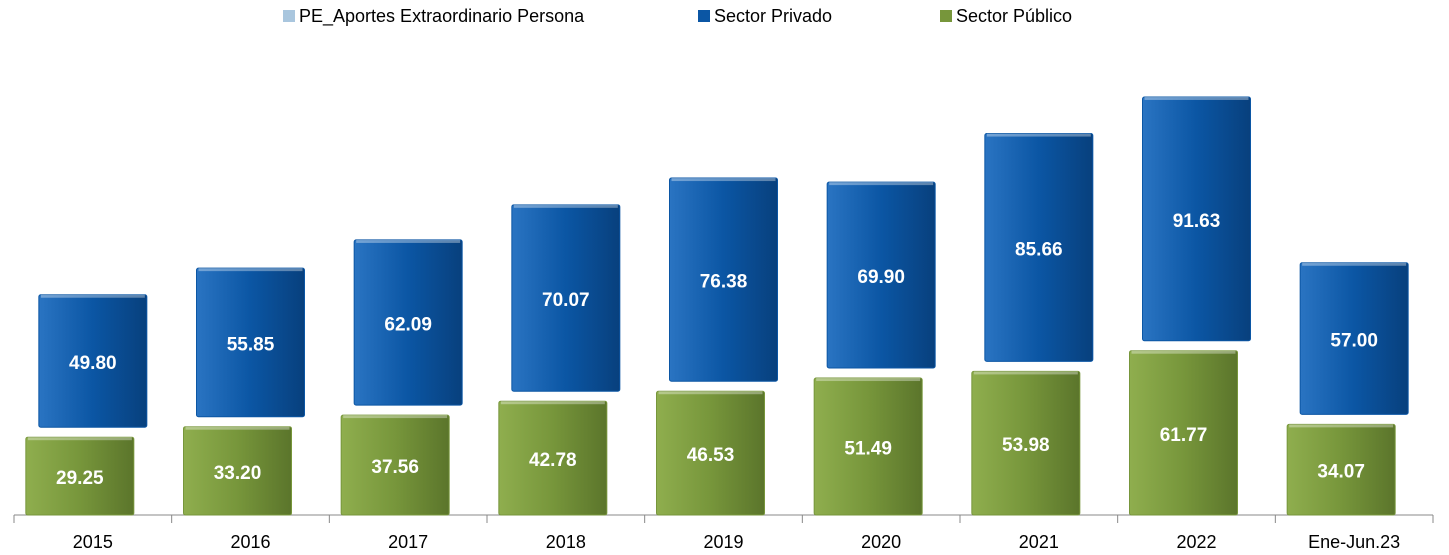 Image resolution: width=1449 pixels, height=555 pixels. Describe the element at coordinates (1184, 435) in the screenshot. I see `value-label: 61.77` at that location.